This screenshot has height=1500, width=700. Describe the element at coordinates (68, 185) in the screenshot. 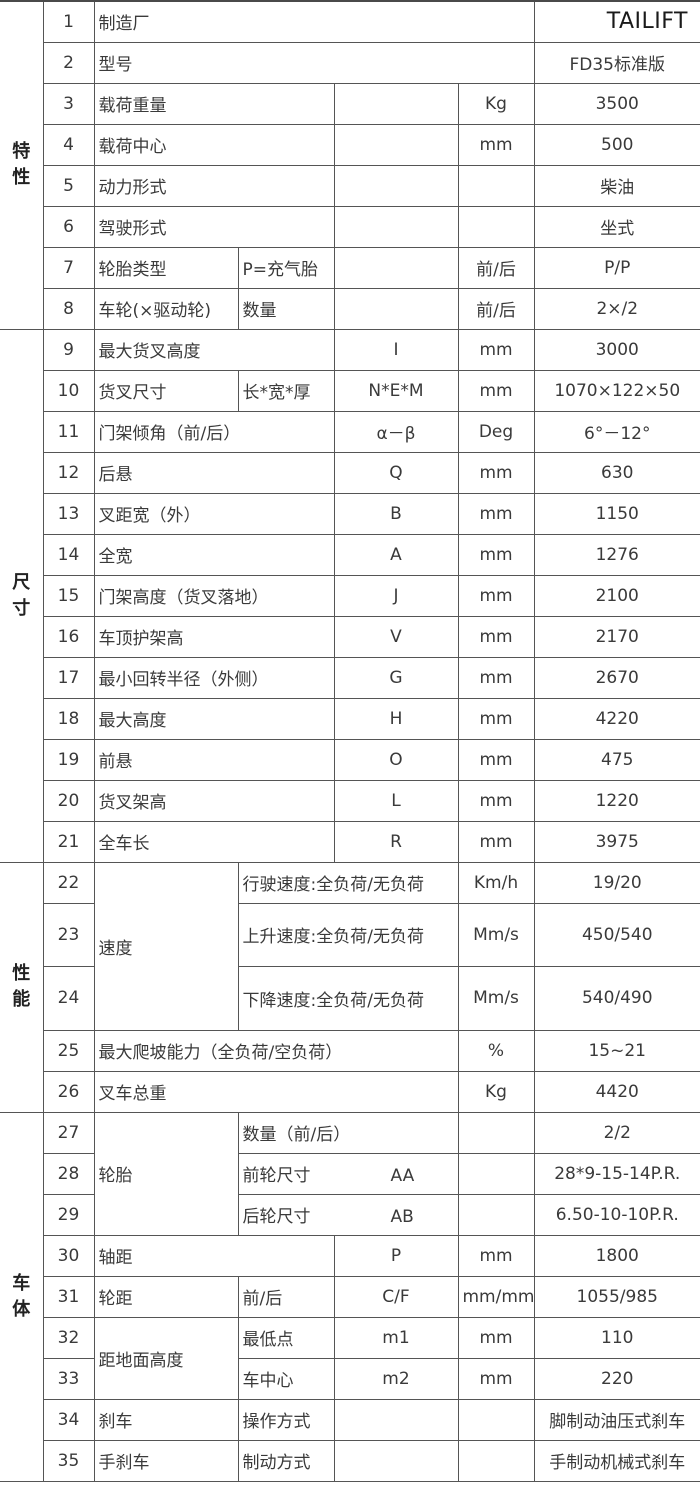

I see `row-number: 5` at that location.